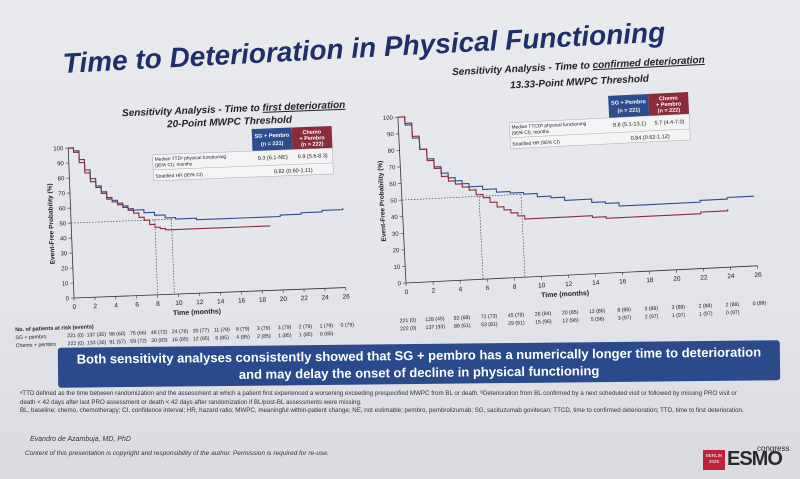 The image size is (800, 479). I want to click on chart-1-x-tick-label: 20, so click(677, 279).